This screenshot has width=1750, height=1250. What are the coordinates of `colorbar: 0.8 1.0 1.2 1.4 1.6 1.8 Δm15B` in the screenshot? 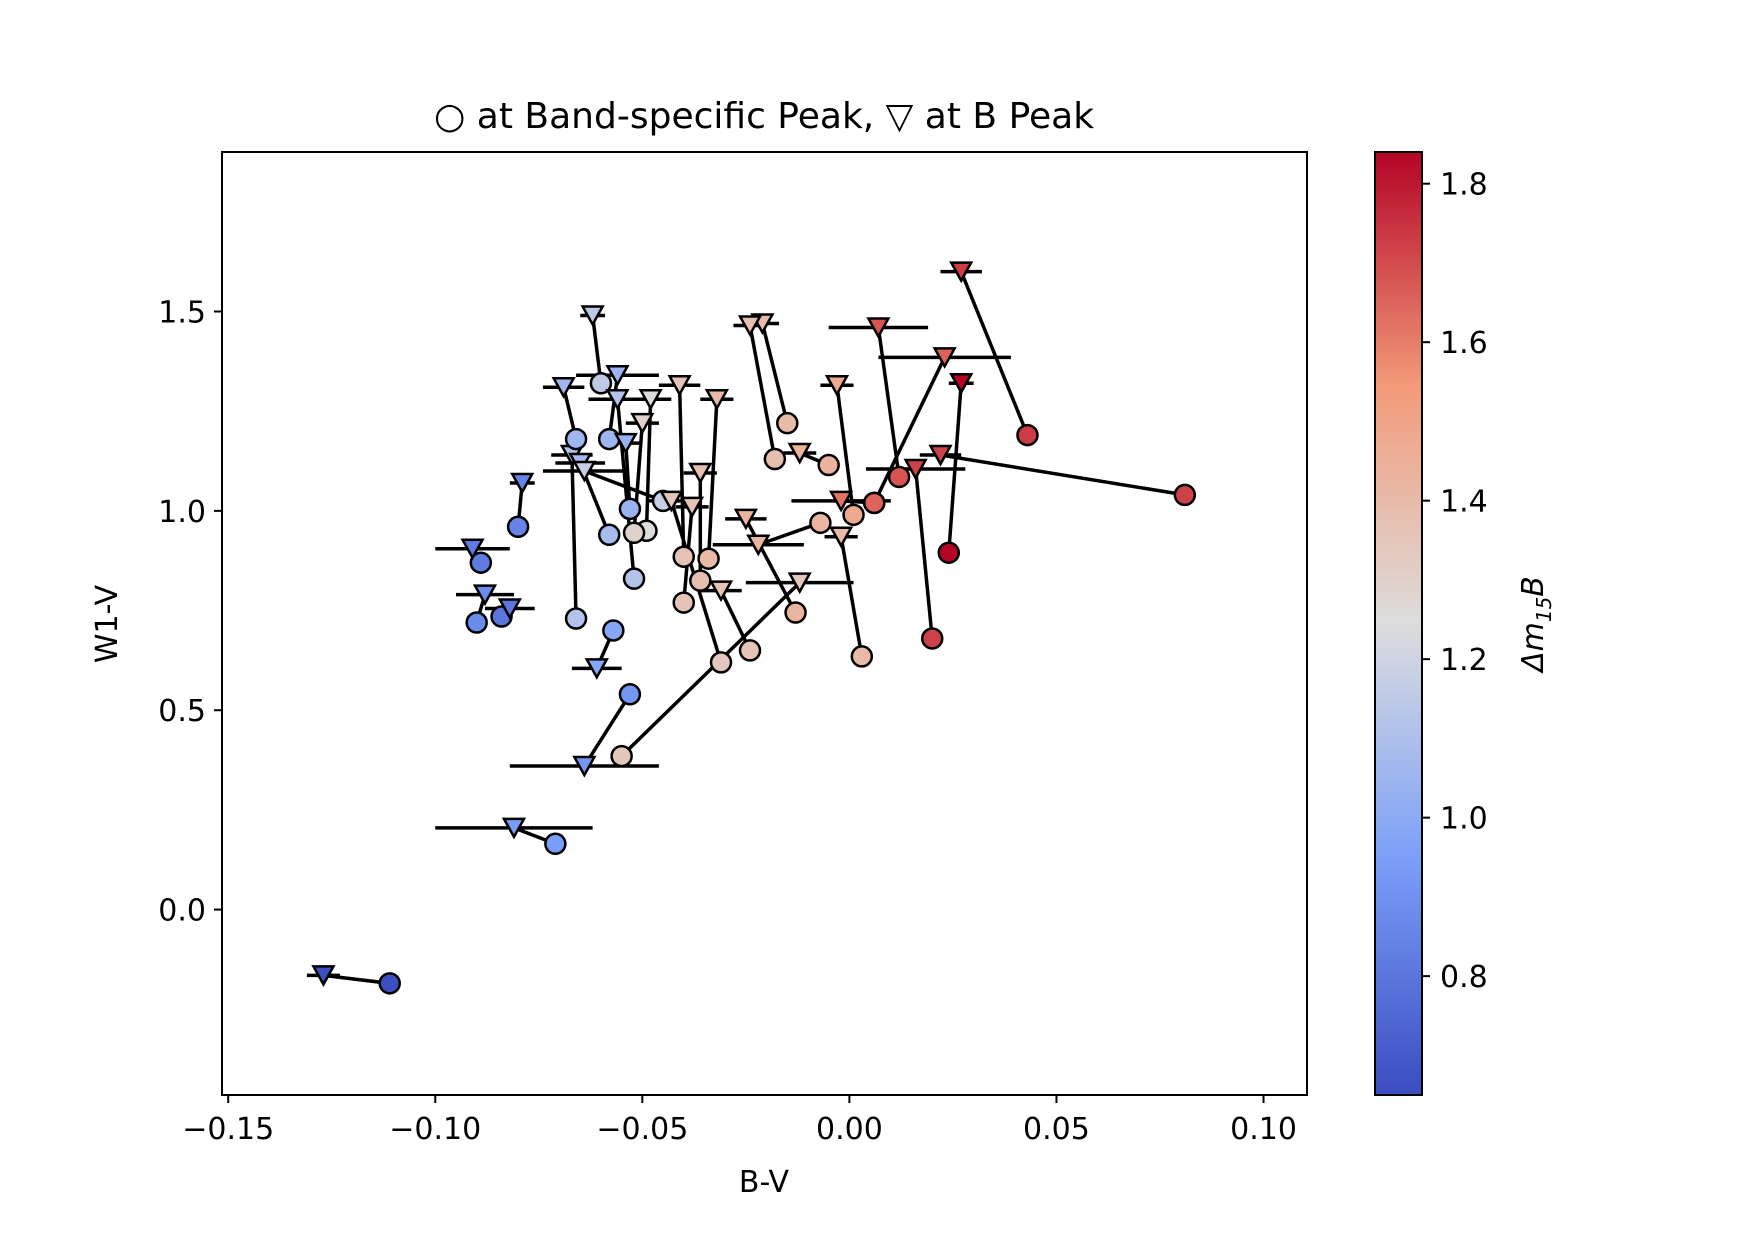 It's located at (1465, 623).